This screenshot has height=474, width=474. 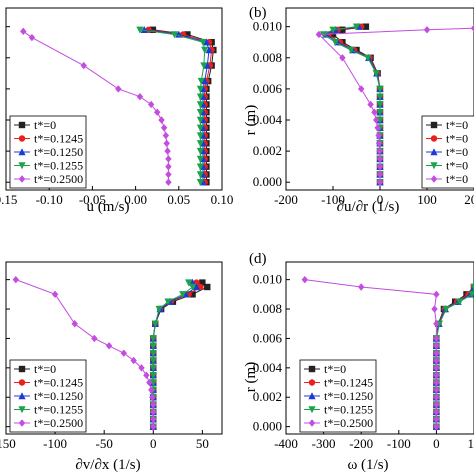 I want to click on x-tick-label: 0.00, so click(x=135, y=199).